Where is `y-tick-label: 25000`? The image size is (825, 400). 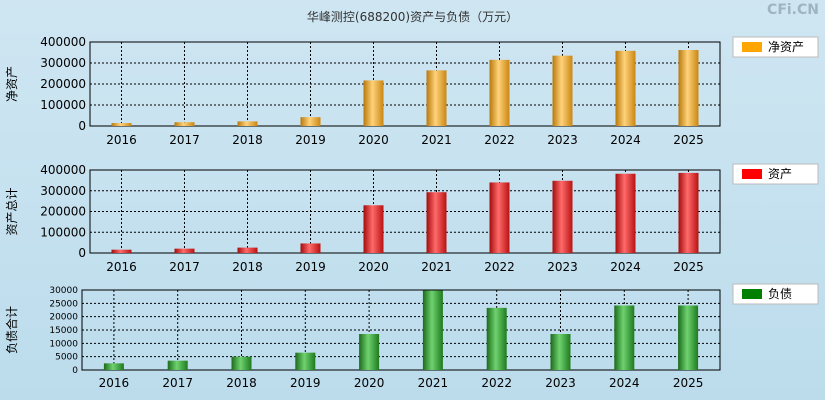 y-tick-label: 25000 is located at coordinates (63, 304).